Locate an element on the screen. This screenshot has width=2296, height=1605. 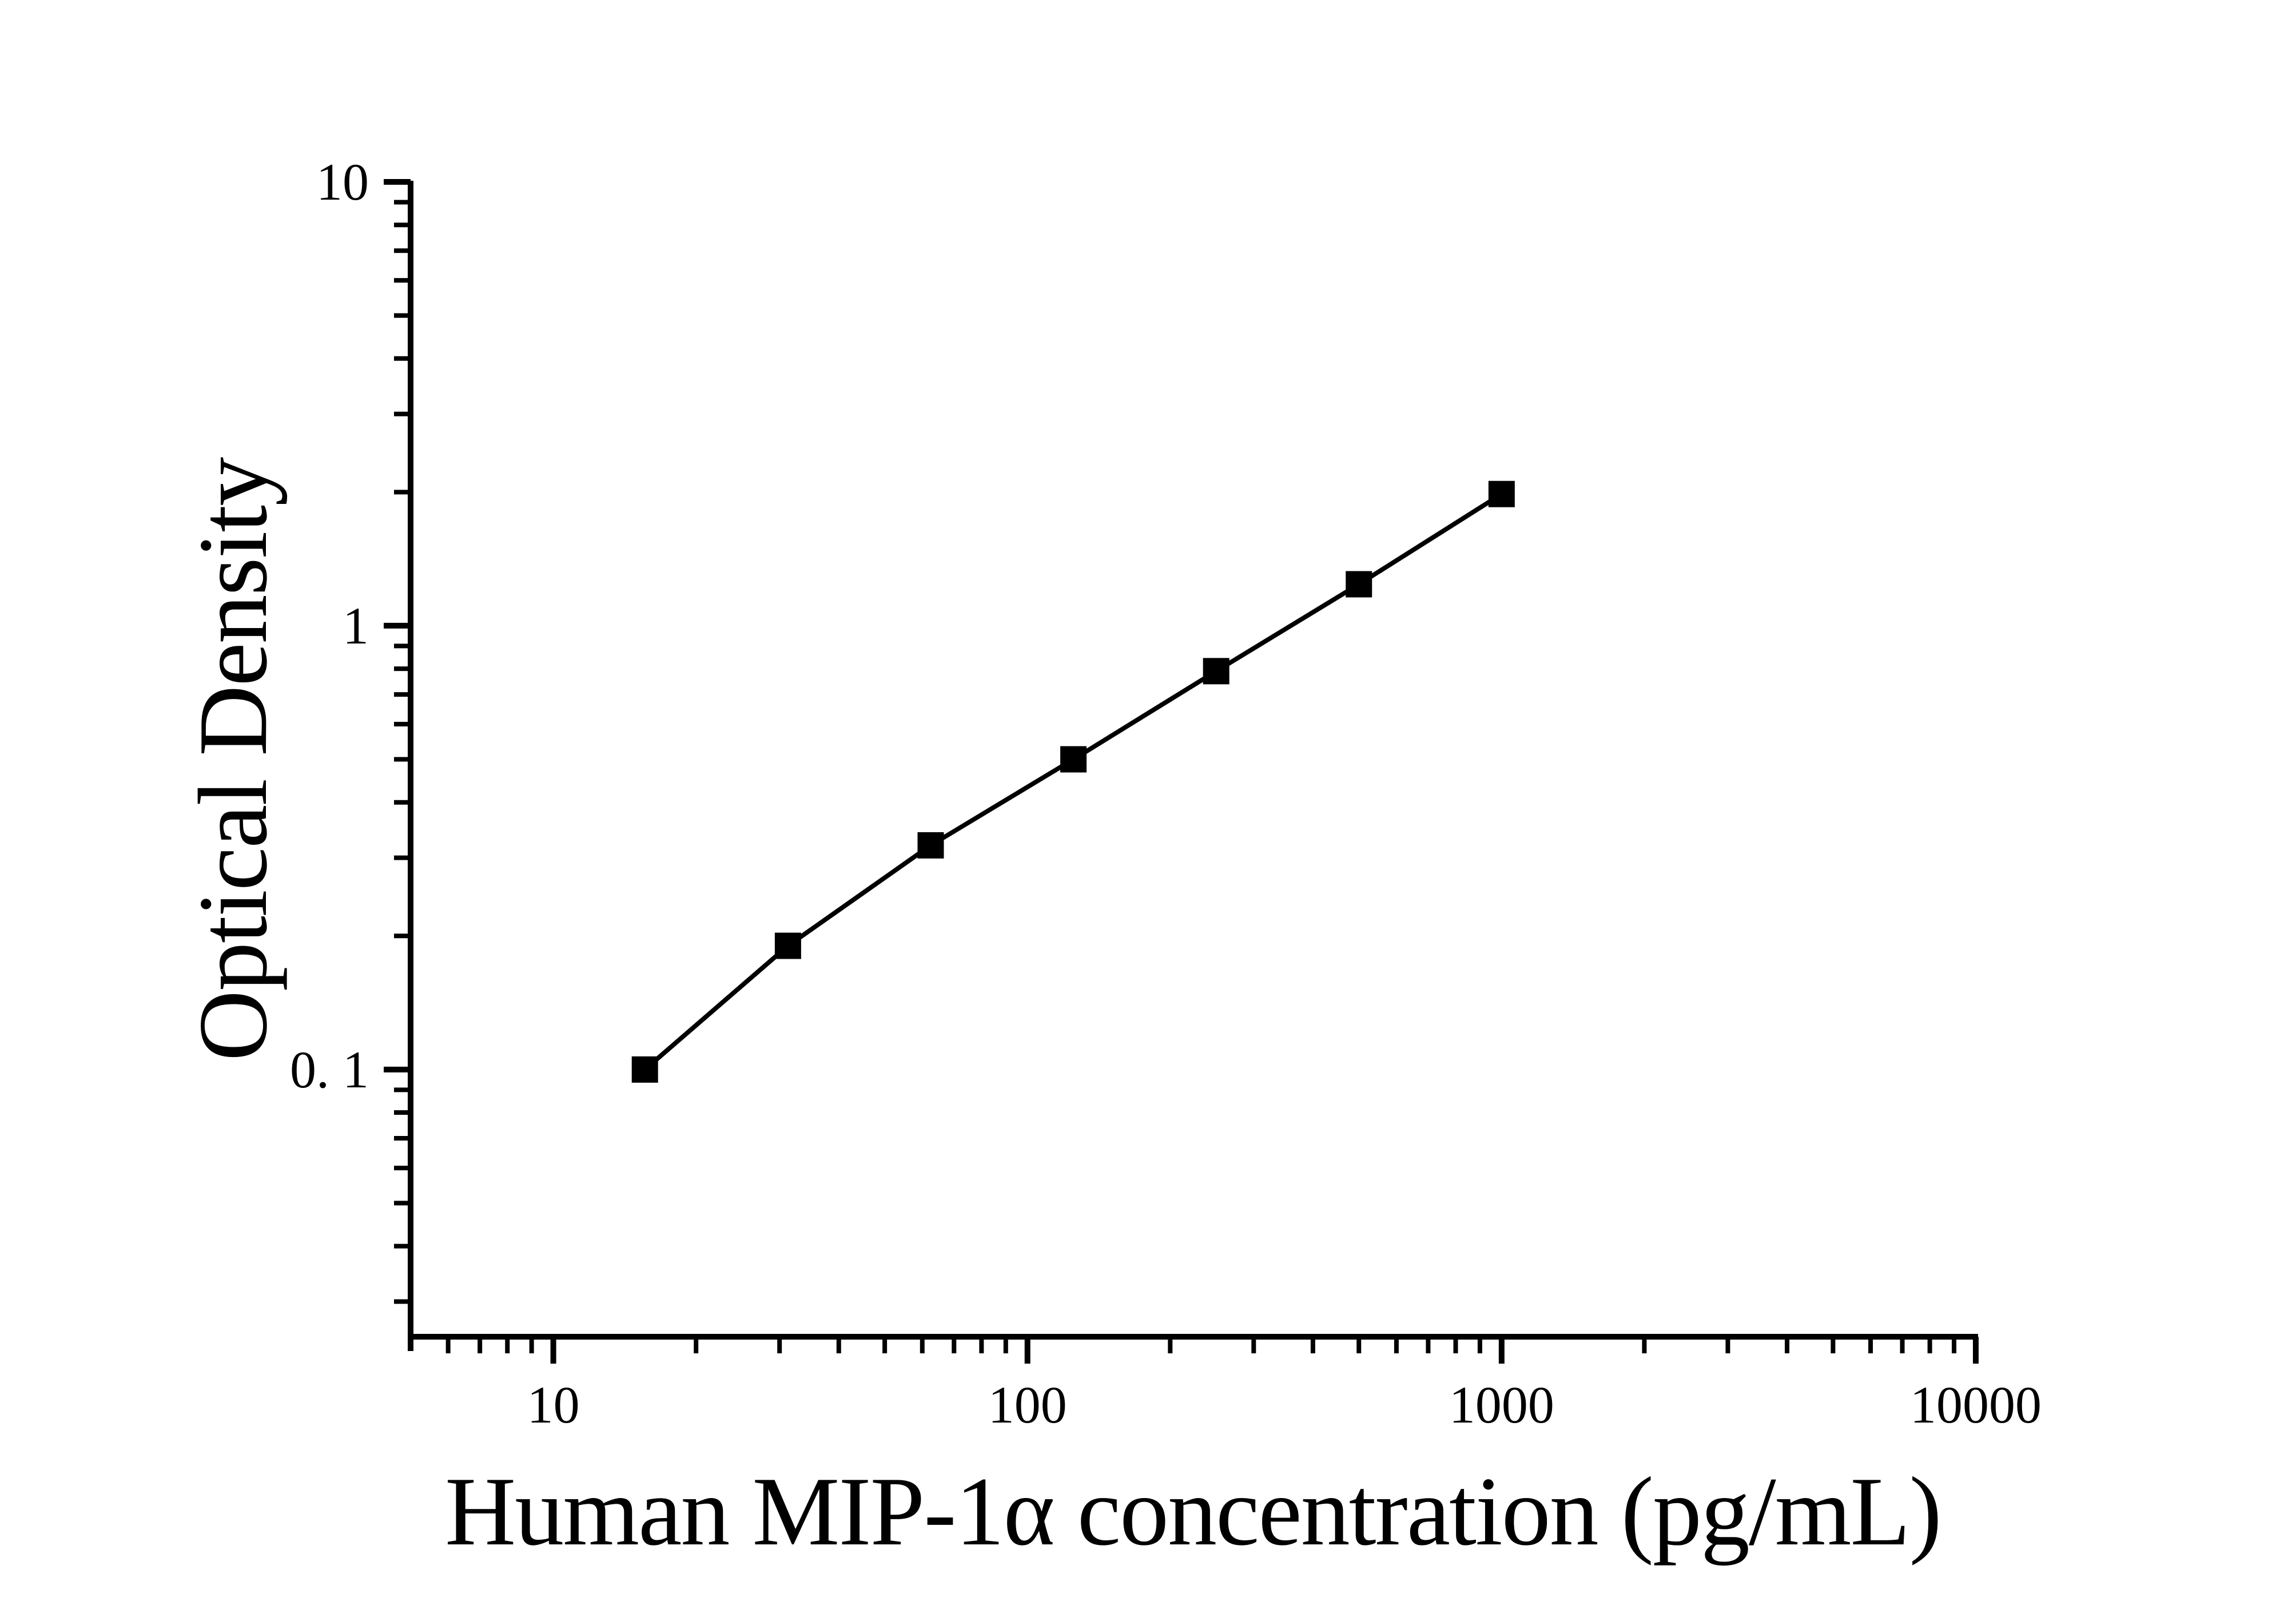
y-tick-label: 1 is located at coordinates (356, 626).